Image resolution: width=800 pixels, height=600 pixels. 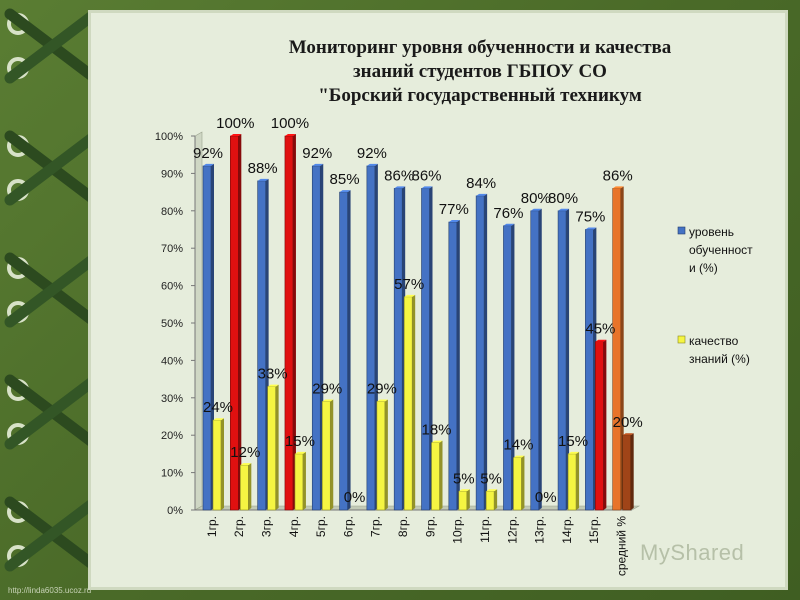 I want to click on legend-swatch, so click(x=681, y=339).